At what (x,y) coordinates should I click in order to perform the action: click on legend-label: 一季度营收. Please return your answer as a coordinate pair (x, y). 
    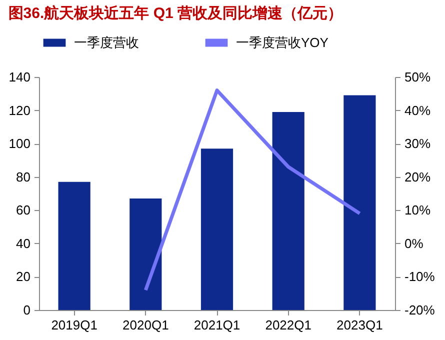
    Looking at the image, I should click on (106, 42).